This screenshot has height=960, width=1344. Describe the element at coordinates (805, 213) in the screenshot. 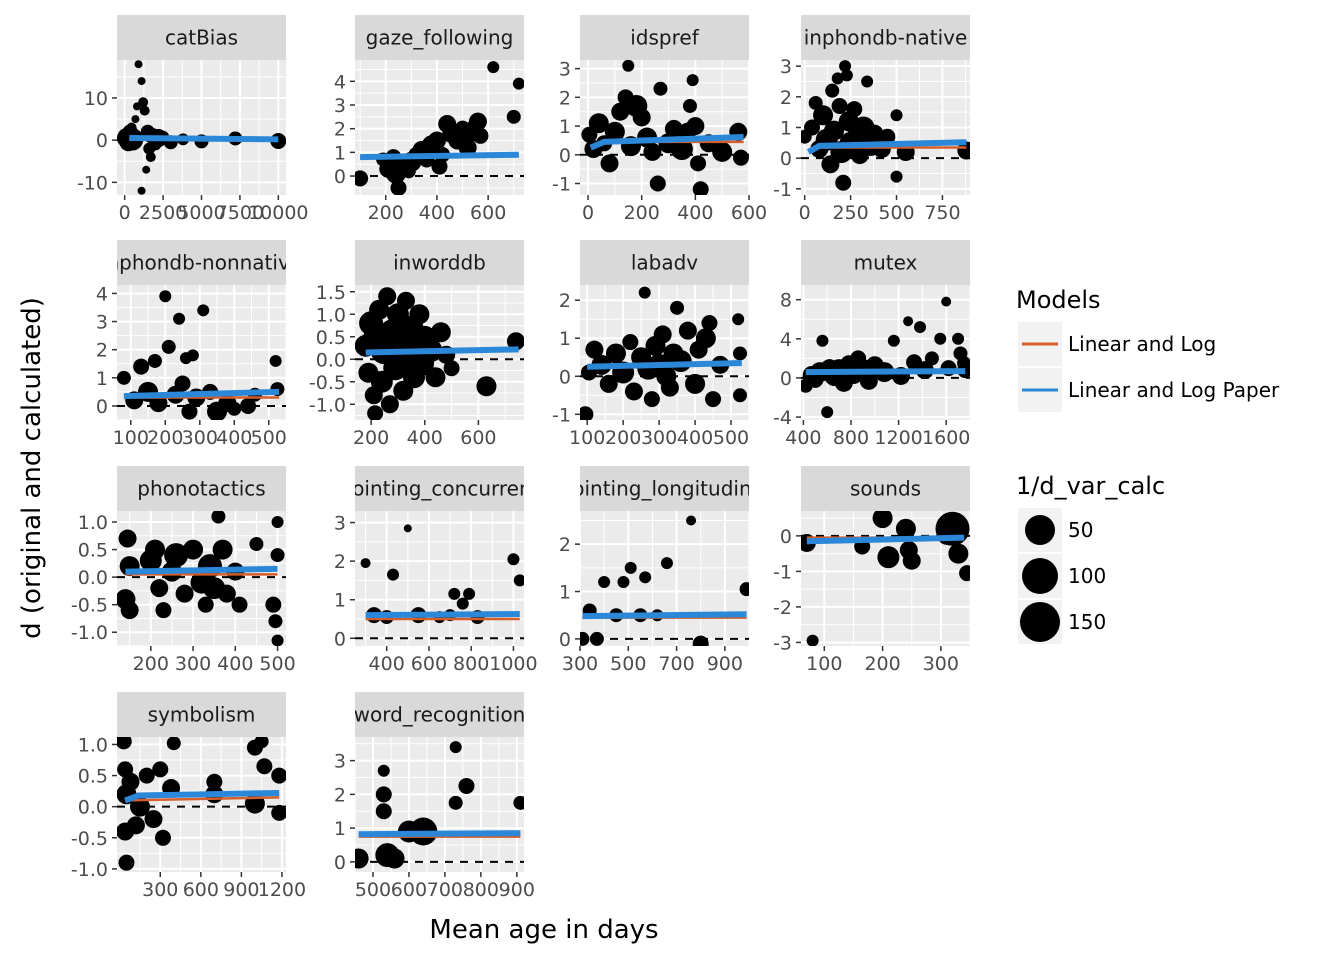

I see `x-tick-label: 0` at that location.